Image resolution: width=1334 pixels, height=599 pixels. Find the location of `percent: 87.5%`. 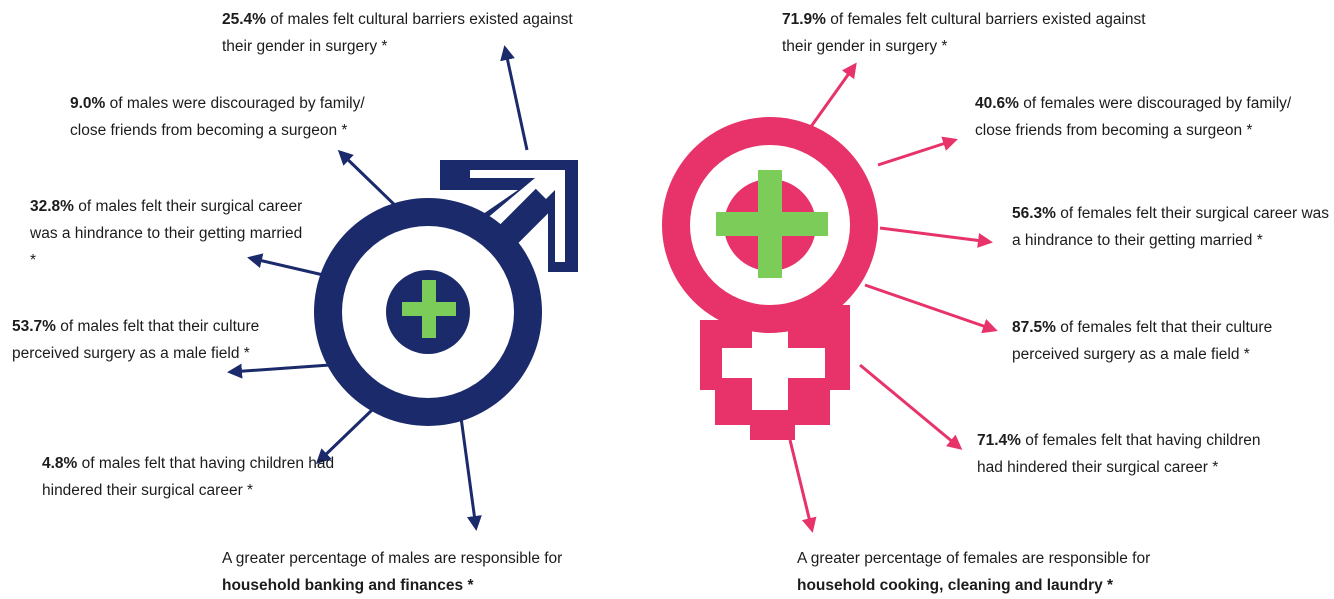

percent: 87.5% is located at coordinates (1034, 327).